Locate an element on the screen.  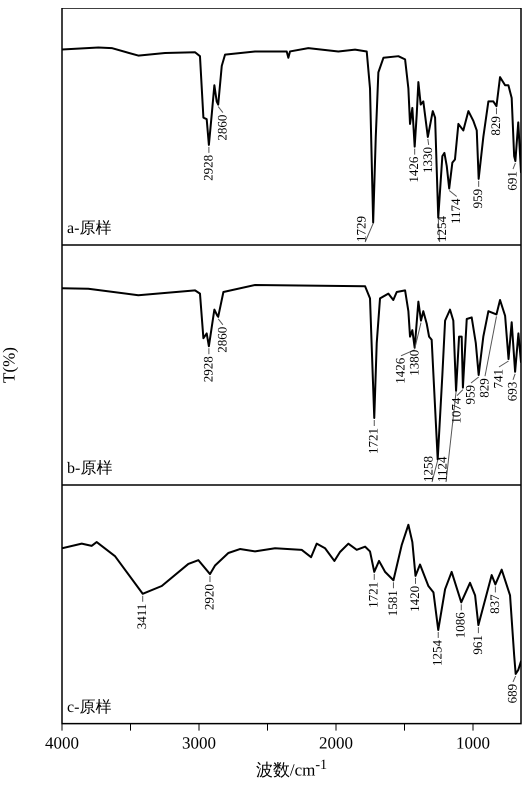
annotation: 961 is located at coordinates (477, 645).